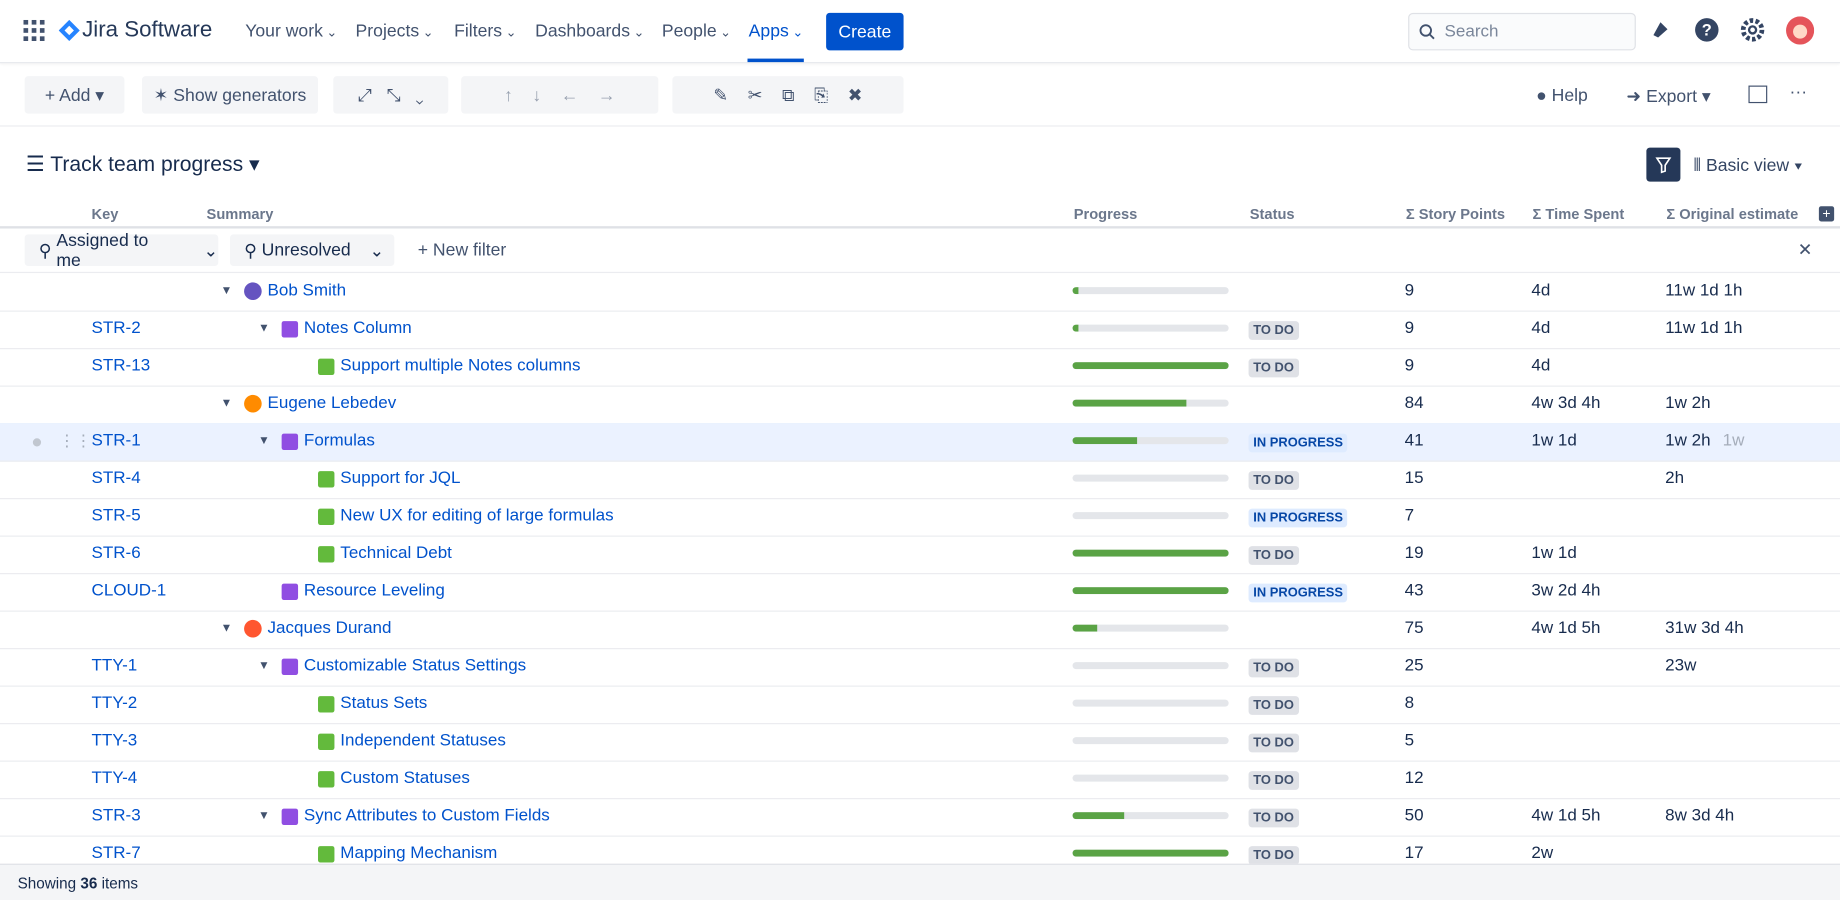  I want to click on add-button: + Add ▾, so click(74, 95).